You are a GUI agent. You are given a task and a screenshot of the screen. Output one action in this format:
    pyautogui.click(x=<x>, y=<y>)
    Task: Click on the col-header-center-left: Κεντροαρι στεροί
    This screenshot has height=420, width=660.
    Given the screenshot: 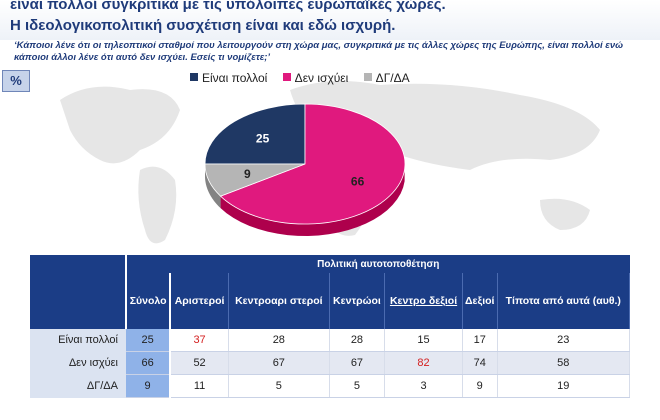 What is the action you would take?
    pyautogui.click(x=279, y=301)
    